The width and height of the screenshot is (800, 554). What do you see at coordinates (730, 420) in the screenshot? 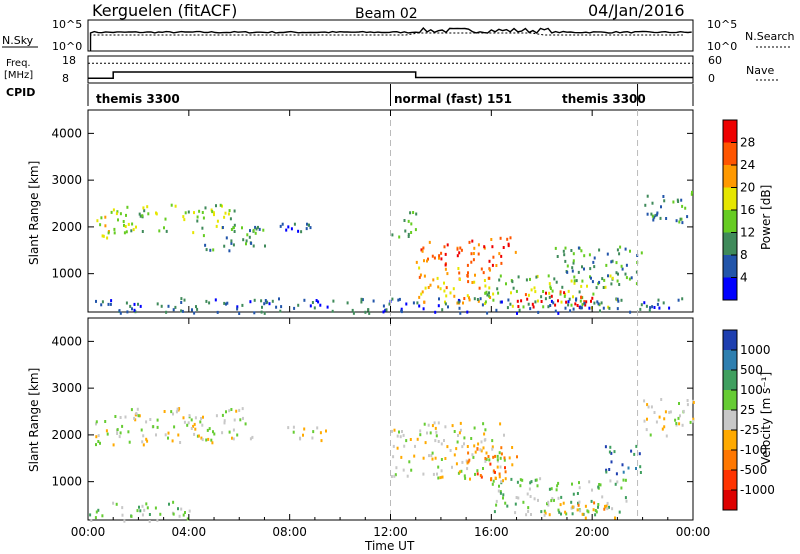
I see `colorbar-frame` at bounding box center [730, 420].